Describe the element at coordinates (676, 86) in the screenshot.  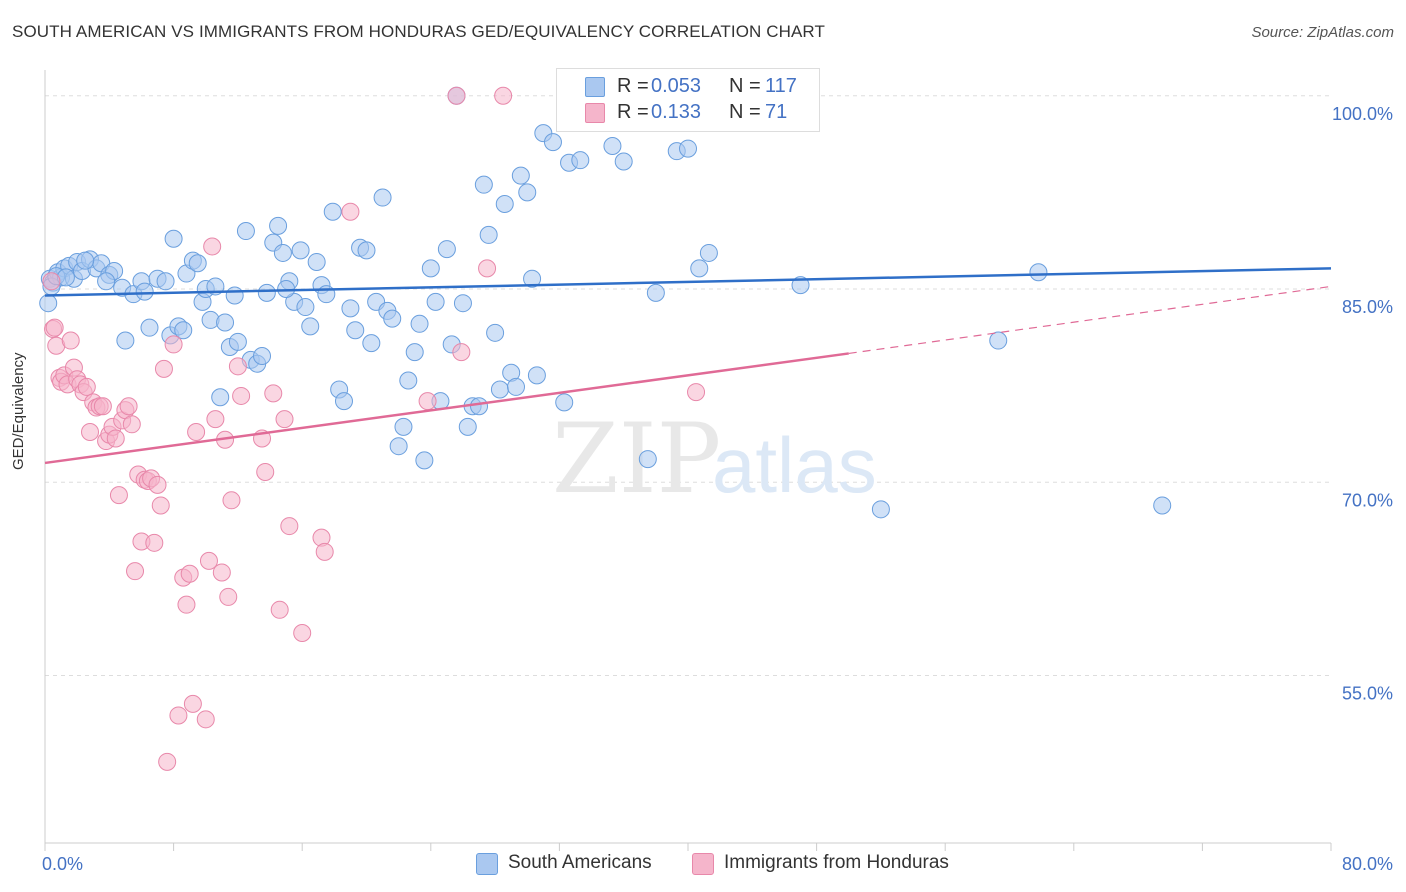
I see `legend-r-value: 0.053` at that location.